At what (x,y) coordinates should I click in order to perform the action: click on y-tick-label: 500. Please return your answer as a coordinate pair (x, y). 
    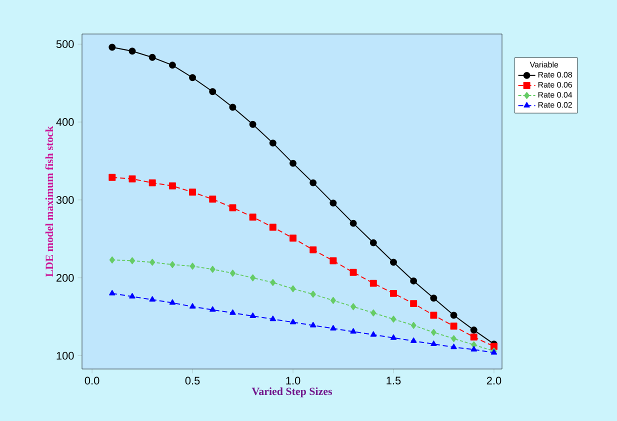
    Looking at the image, I should click on (65, 44).